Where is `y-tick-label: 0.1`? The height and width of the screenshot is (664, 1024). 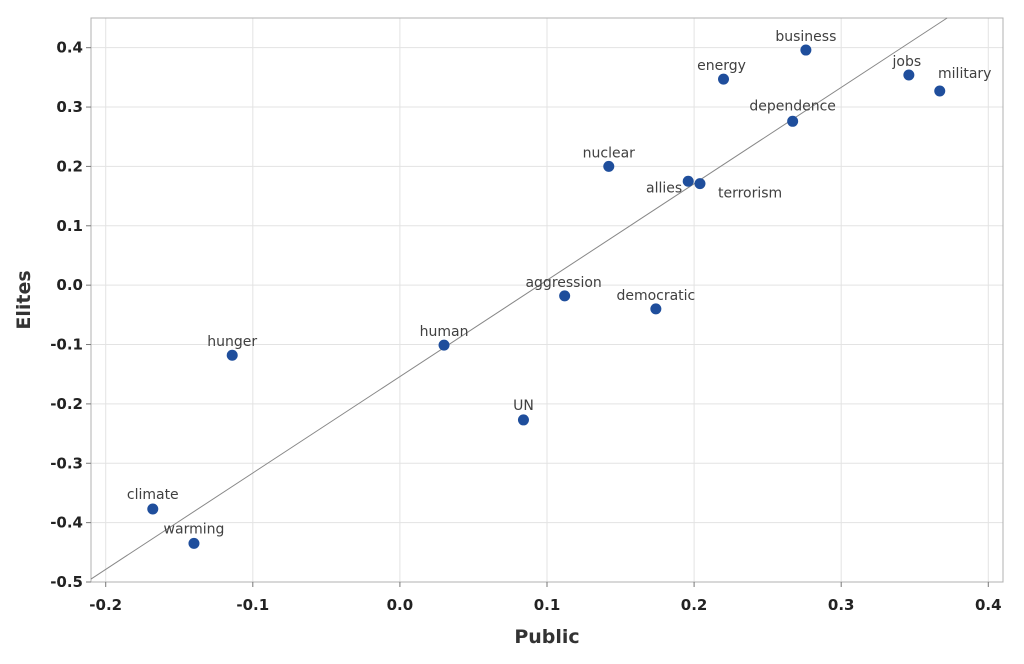 y-tick-label: 0.1 is located at coordinates (69, 226).